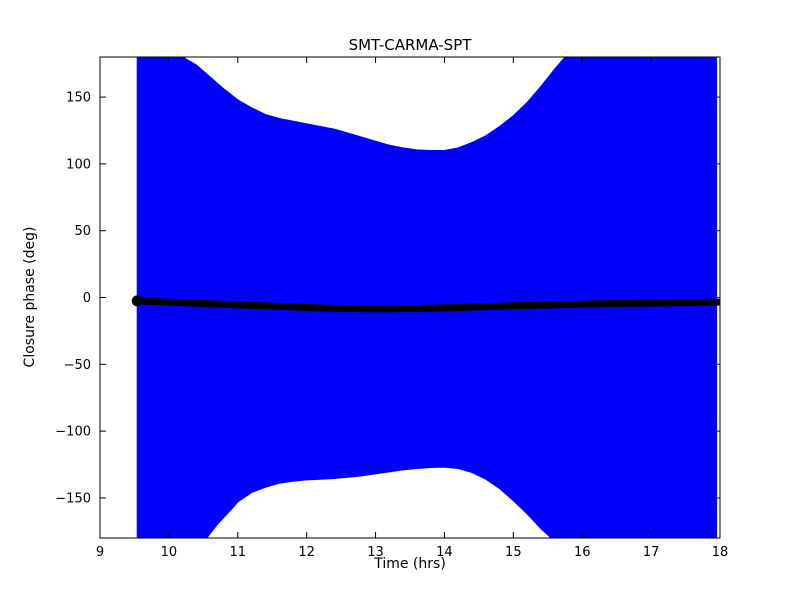  What do you see at coordinates (720, 552) in the screenshot?
I see `x-tick-label: 18` at bounding box center [720, 552].